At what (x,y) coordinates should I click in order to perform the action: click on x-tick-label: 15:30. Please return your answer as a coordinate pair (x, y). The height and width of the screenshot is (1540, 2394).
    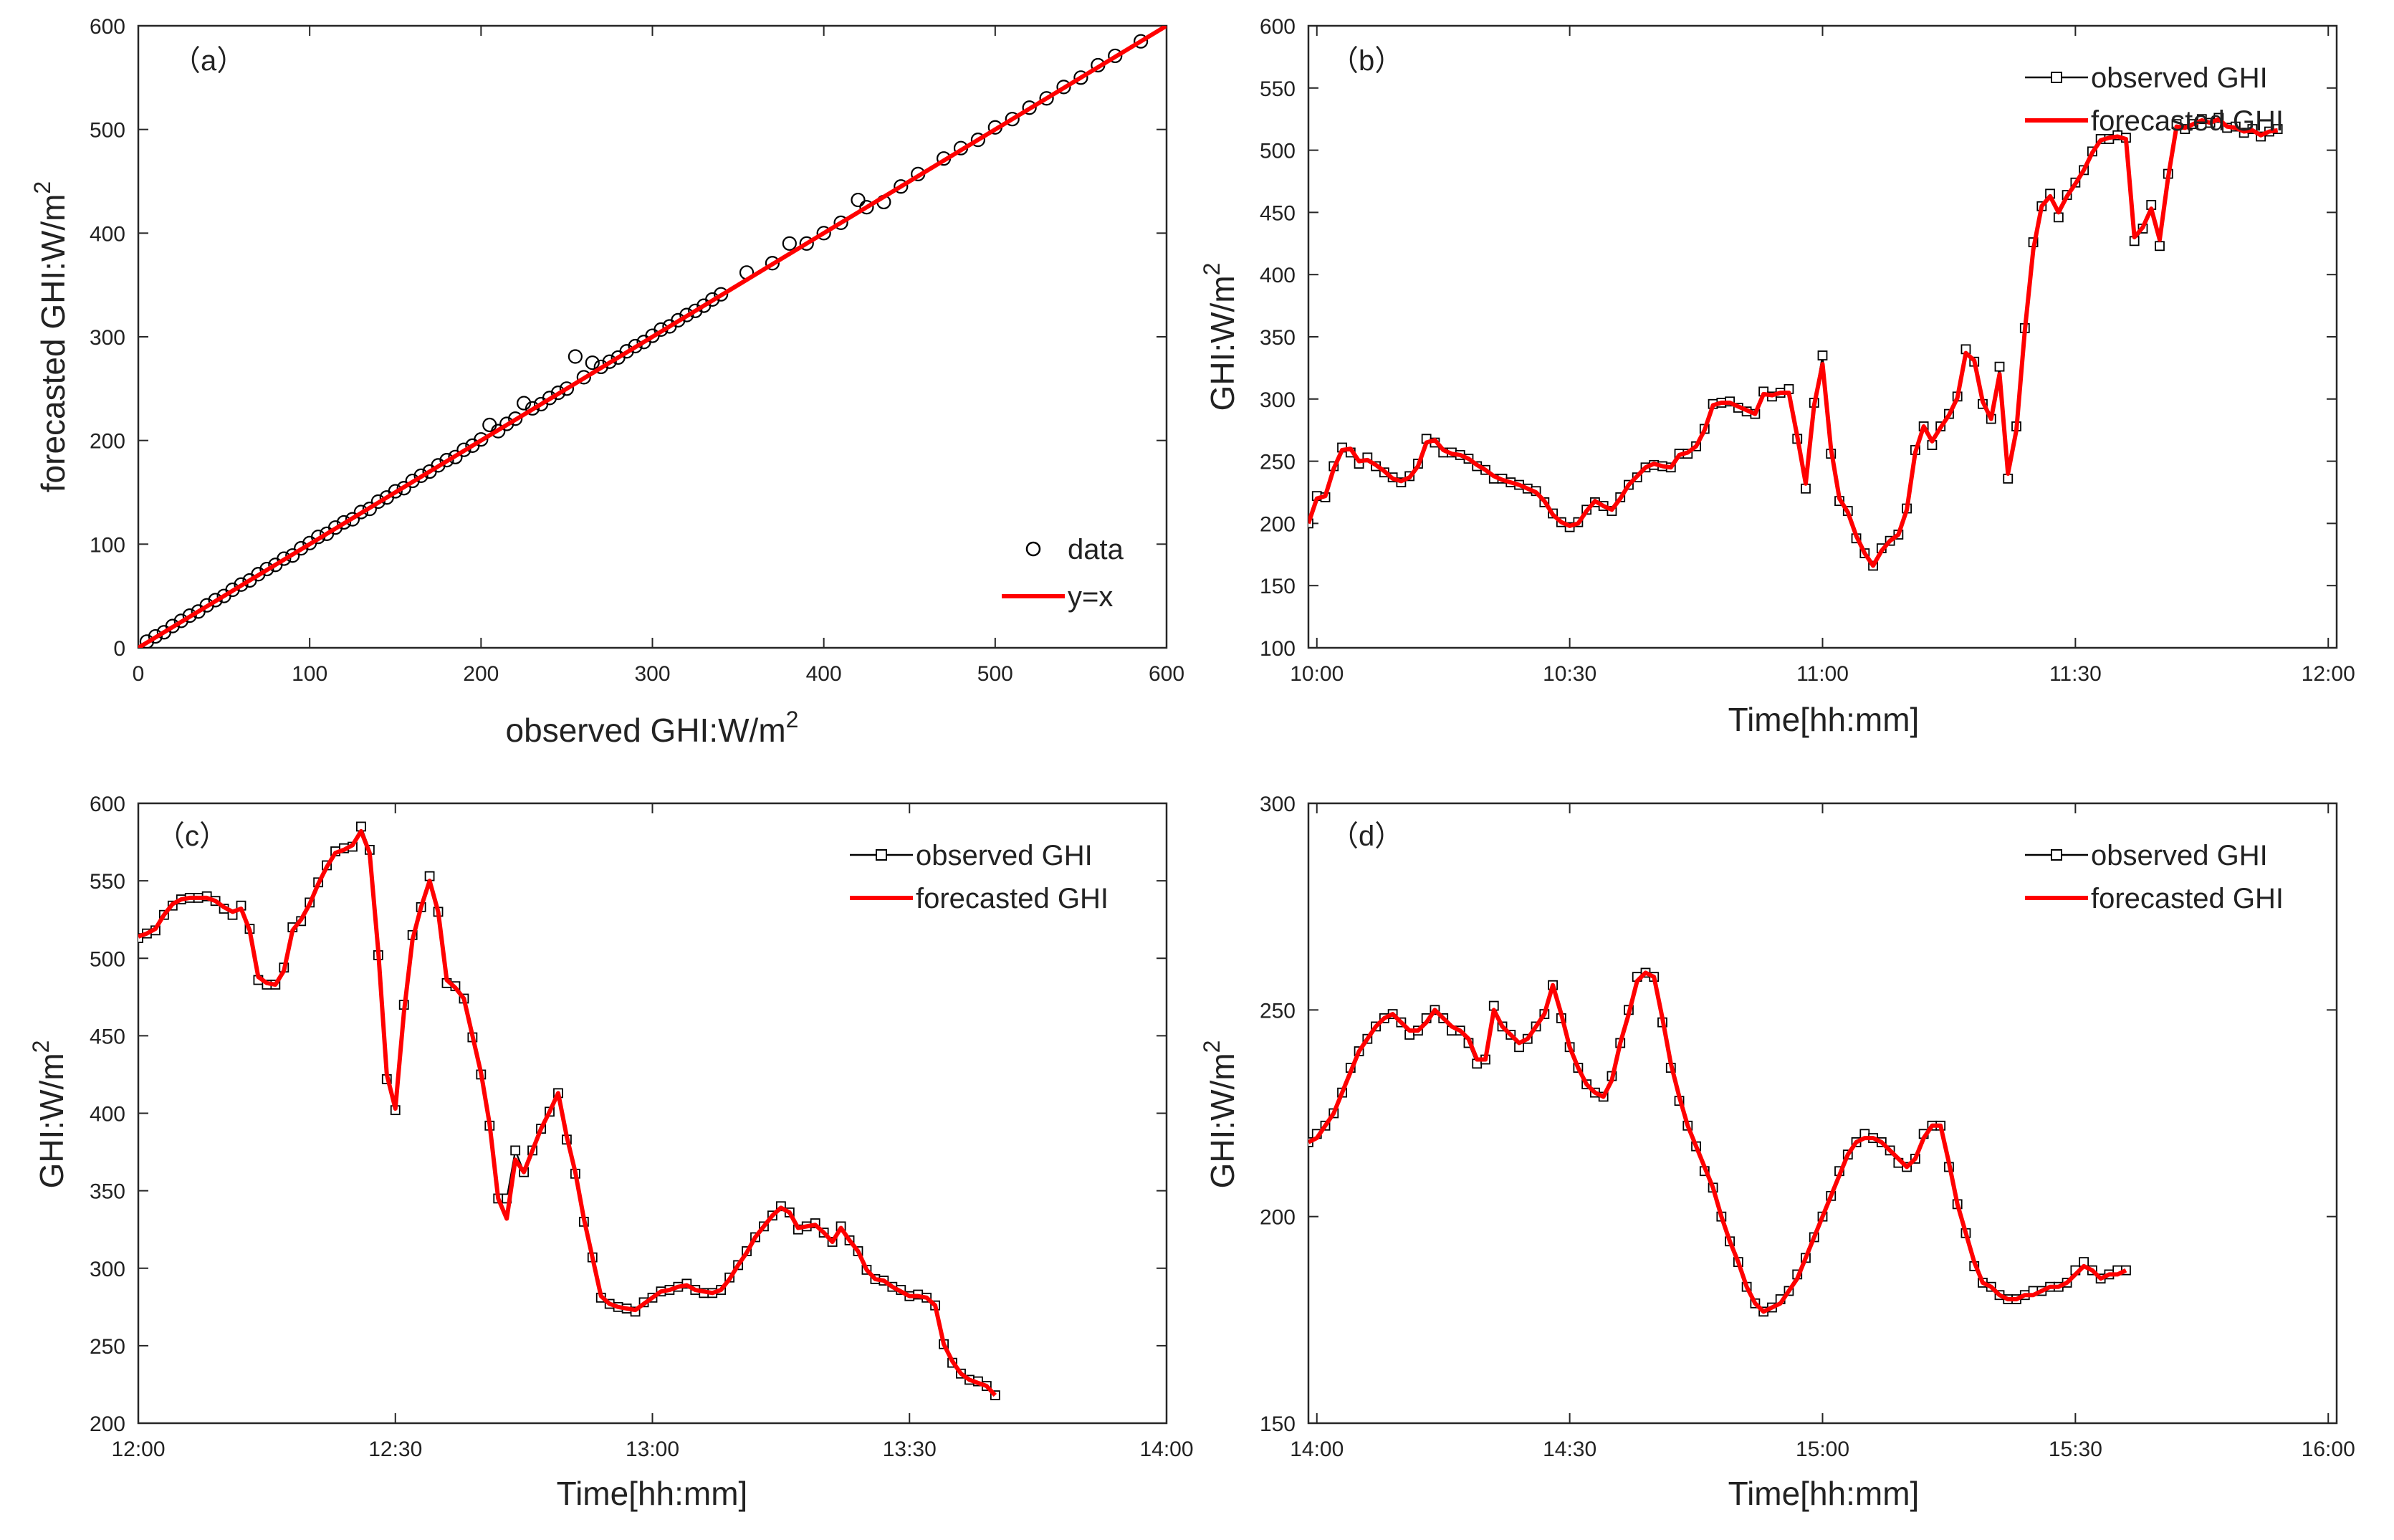
    Looking at the image, I should click on (2075, 1449).